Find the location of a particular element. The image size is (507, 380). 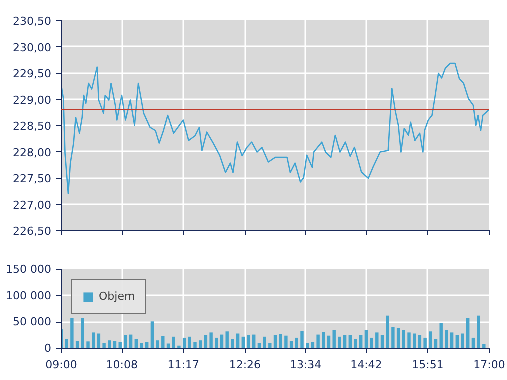

x-tick-label: 10:08 is located at coordinates (122, 365).